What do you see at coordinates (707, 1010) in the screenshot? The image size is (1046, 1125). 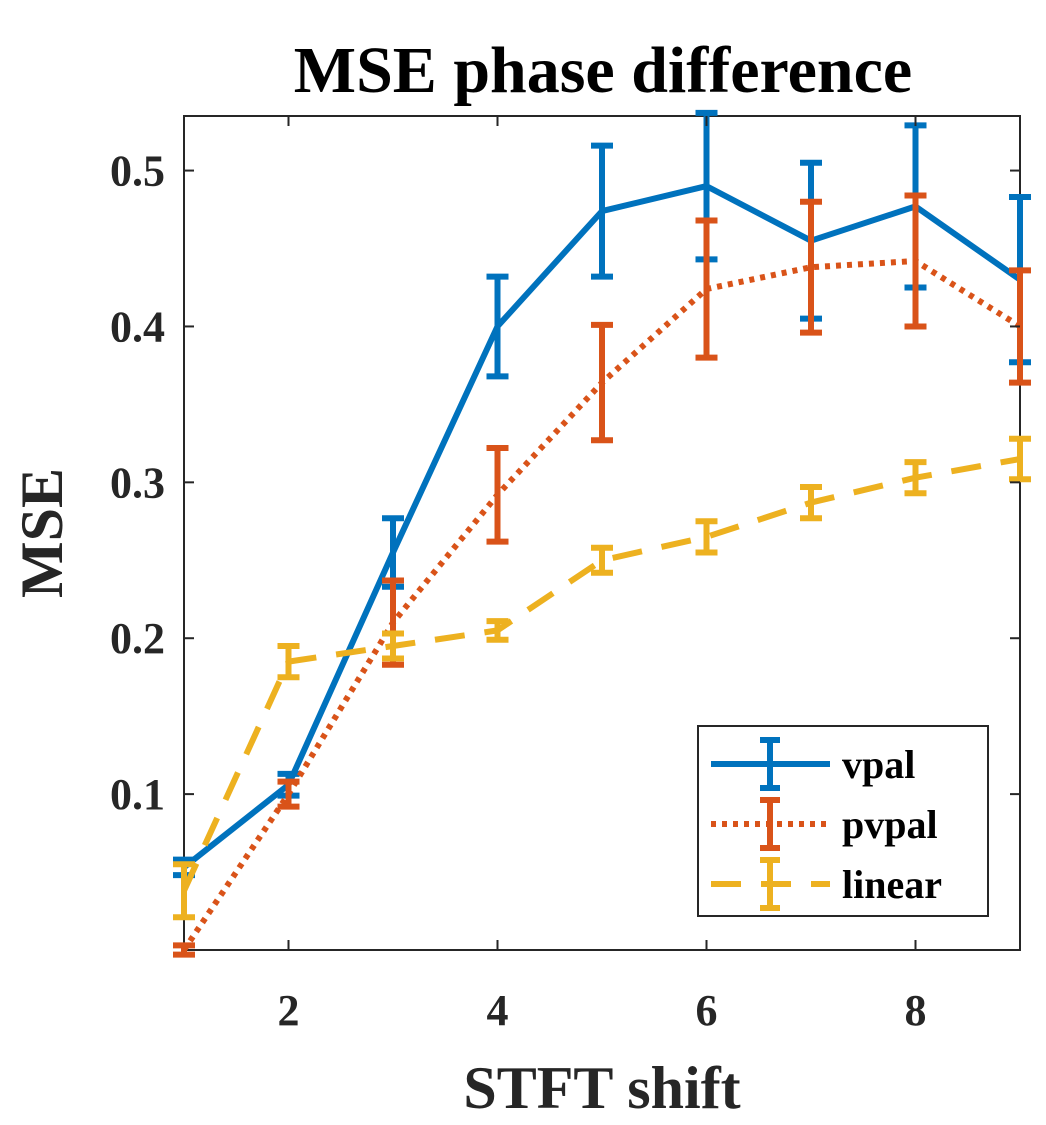 I see `x-tick-label: 6` at bounding box center [707, 1010].